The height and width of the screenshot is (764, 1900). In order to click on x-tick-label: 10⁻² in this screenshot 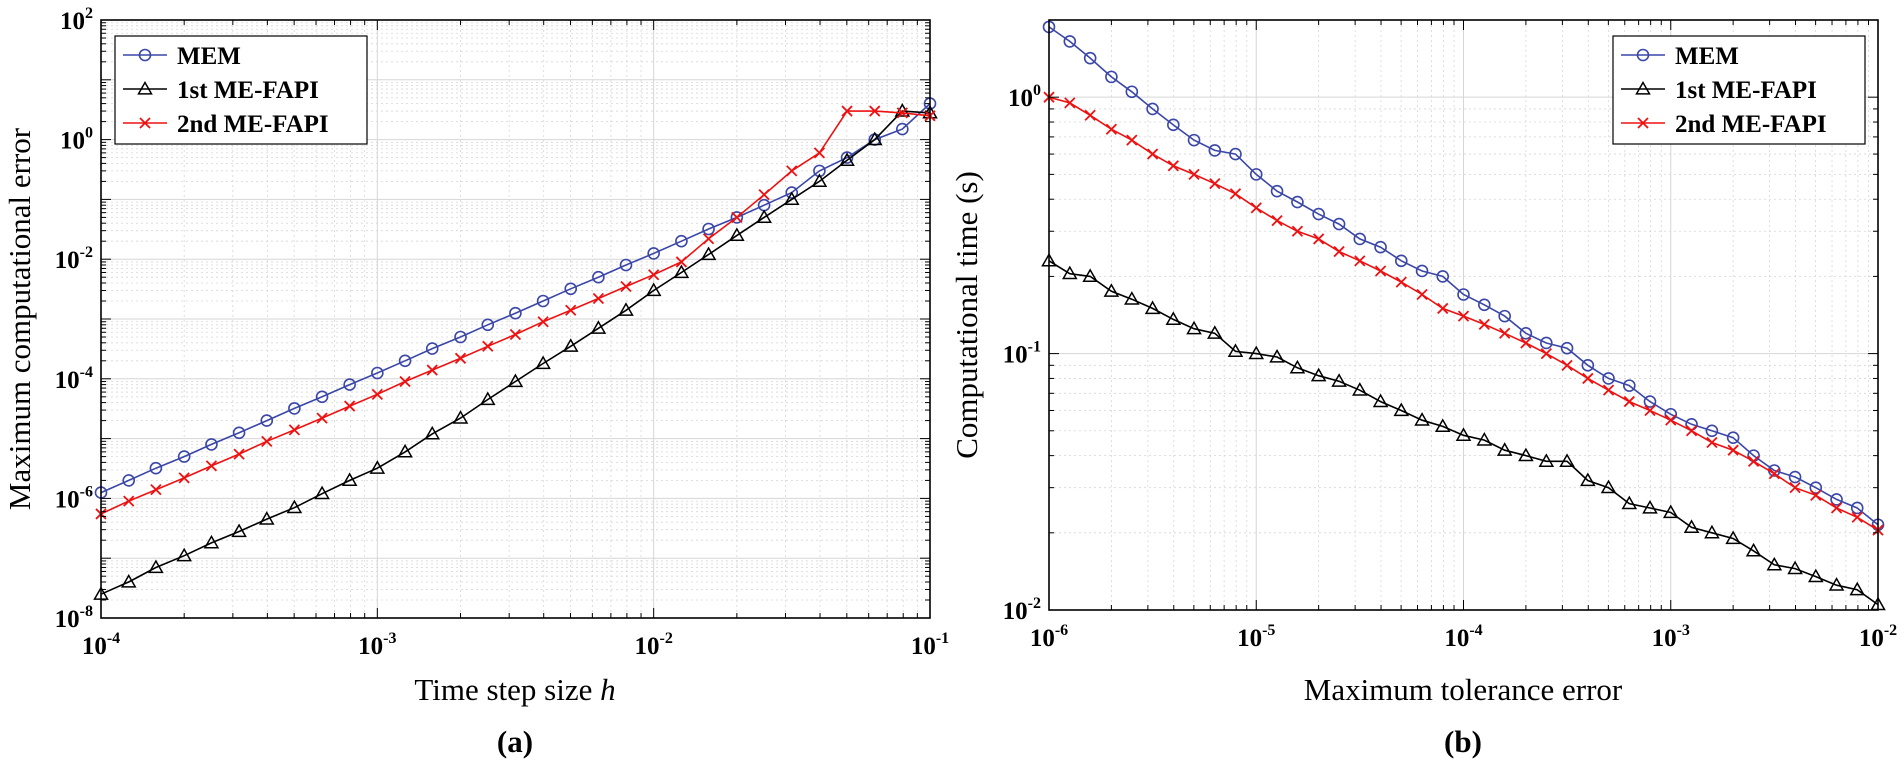, I will do `click(1878, 637)`.